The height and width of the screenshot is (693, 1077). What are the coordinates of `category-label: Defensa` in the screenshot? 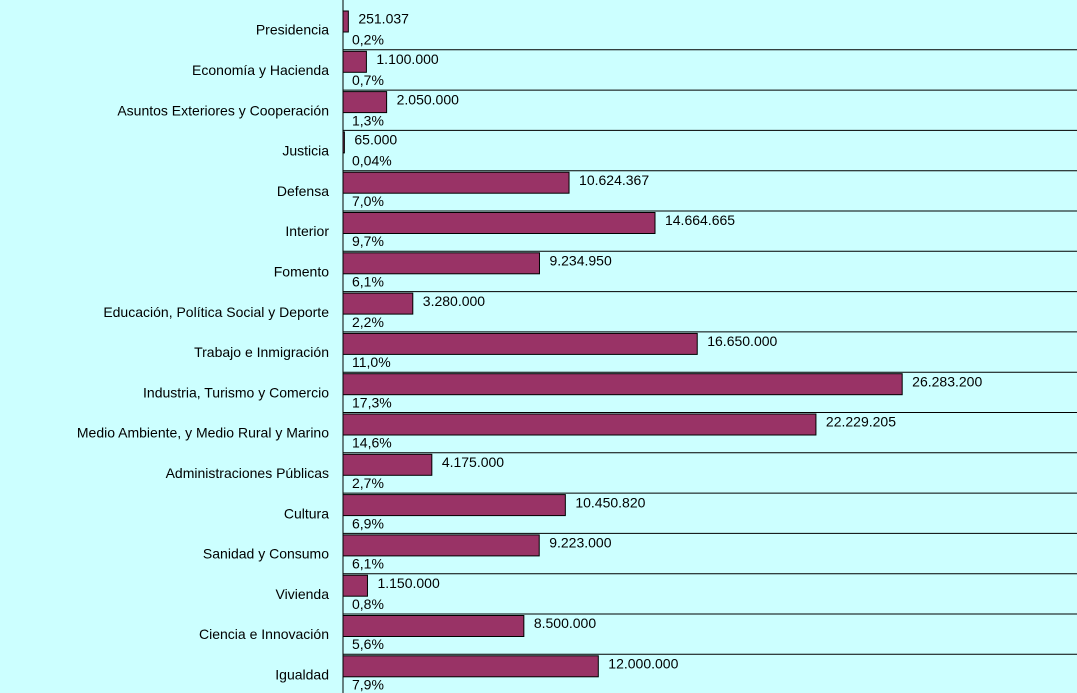 It's located at (303, 191).